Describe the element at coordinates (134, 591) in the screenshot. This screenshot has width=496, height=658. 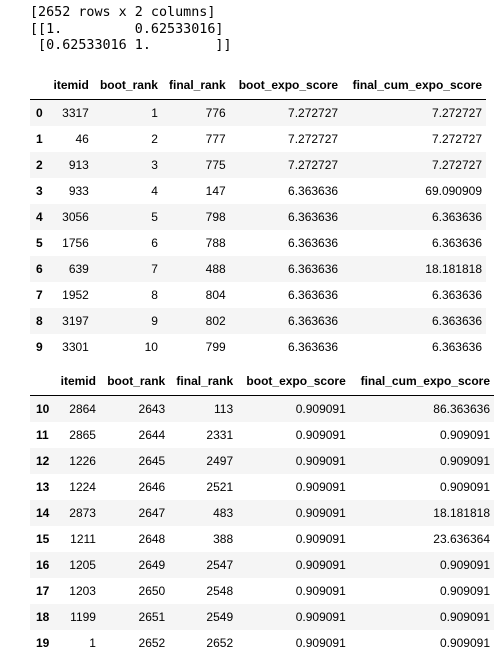
I see `table-cell: 2650` at that location.